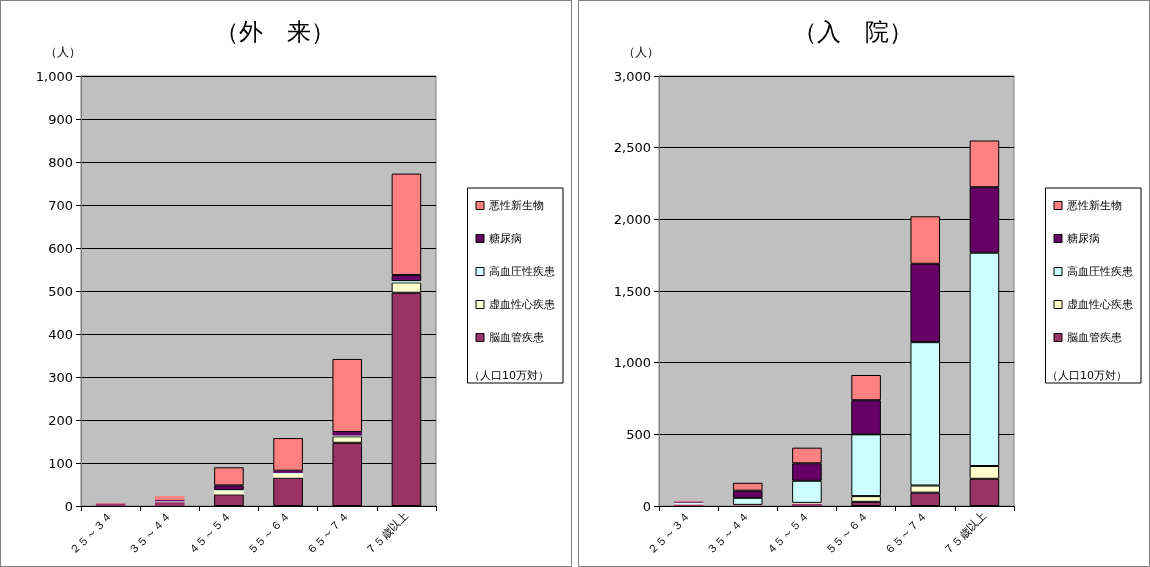 This screenshot has width=1150, height=567. Describe the element at coordinates (60, 377) in the screenshot. I see `y-tick-label: 300` at that location.